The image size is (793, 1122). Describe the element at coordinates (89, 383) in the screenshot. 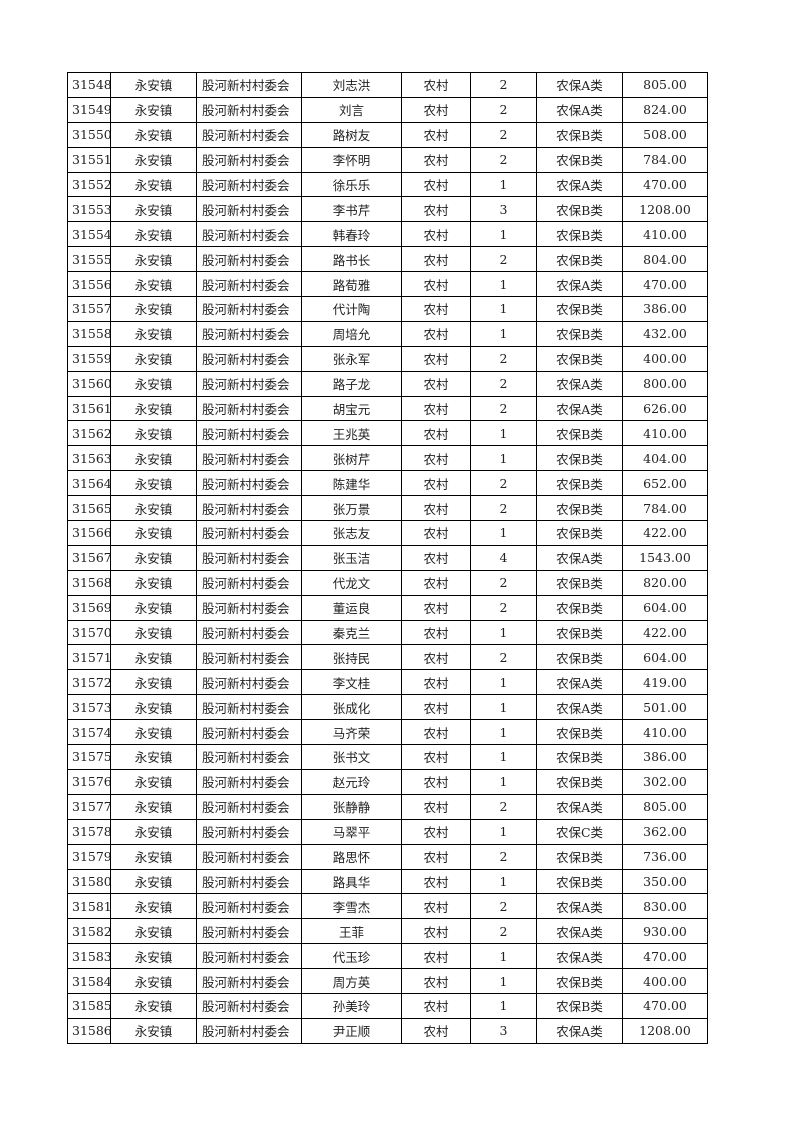

I see `record-id-cell: 31560` at that location.